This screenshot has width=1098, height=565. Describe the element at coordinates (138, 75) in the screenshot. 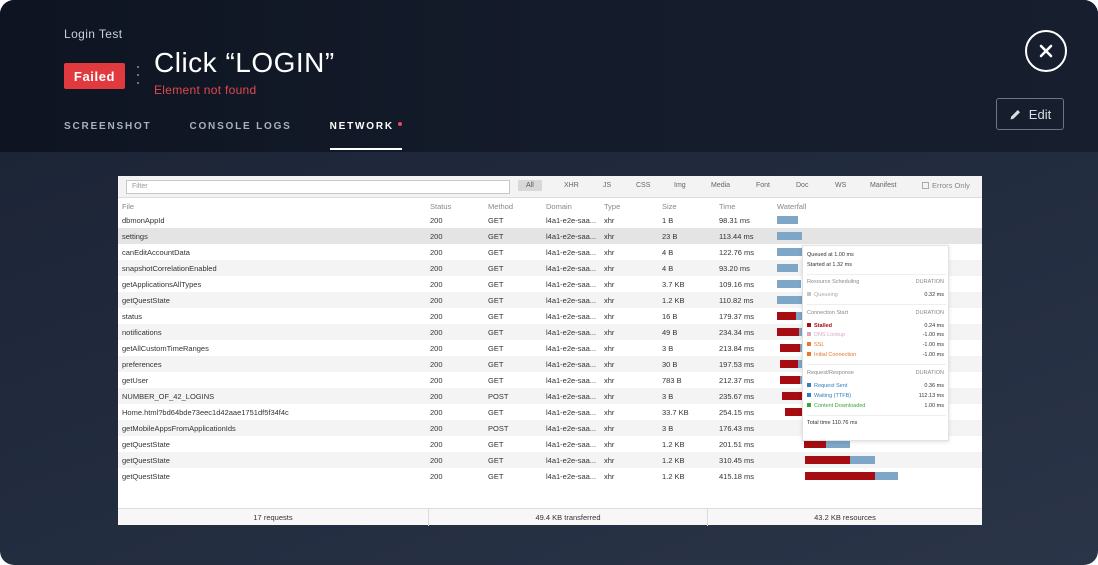

I see `more-options-icon` at that location.